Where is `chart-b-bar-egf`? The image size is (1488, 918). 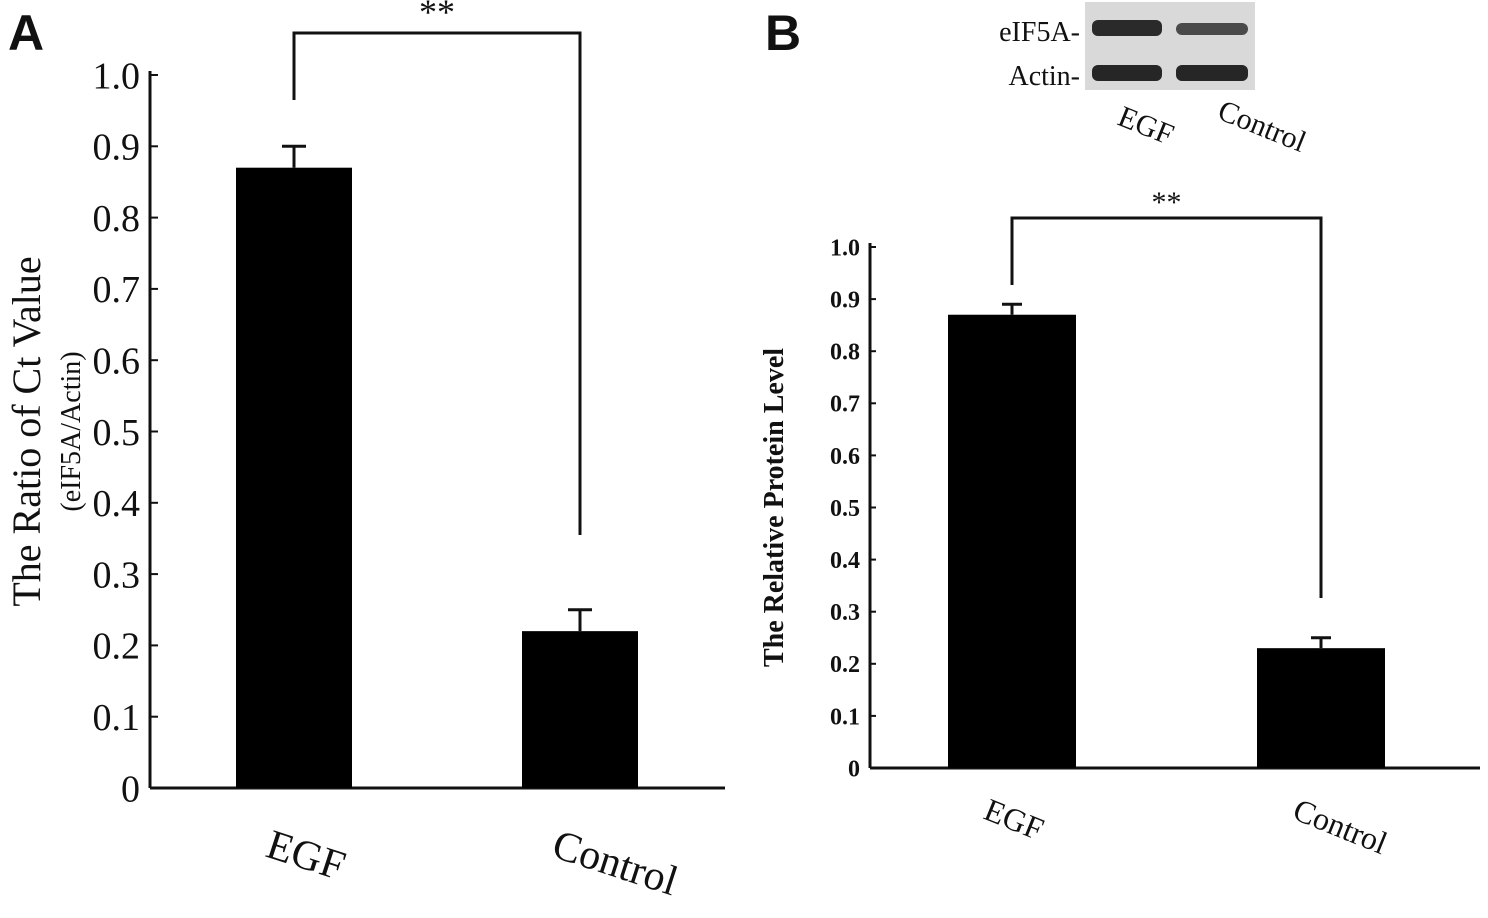
chart-b-bar-egf is located at coordinates (1012, 541).